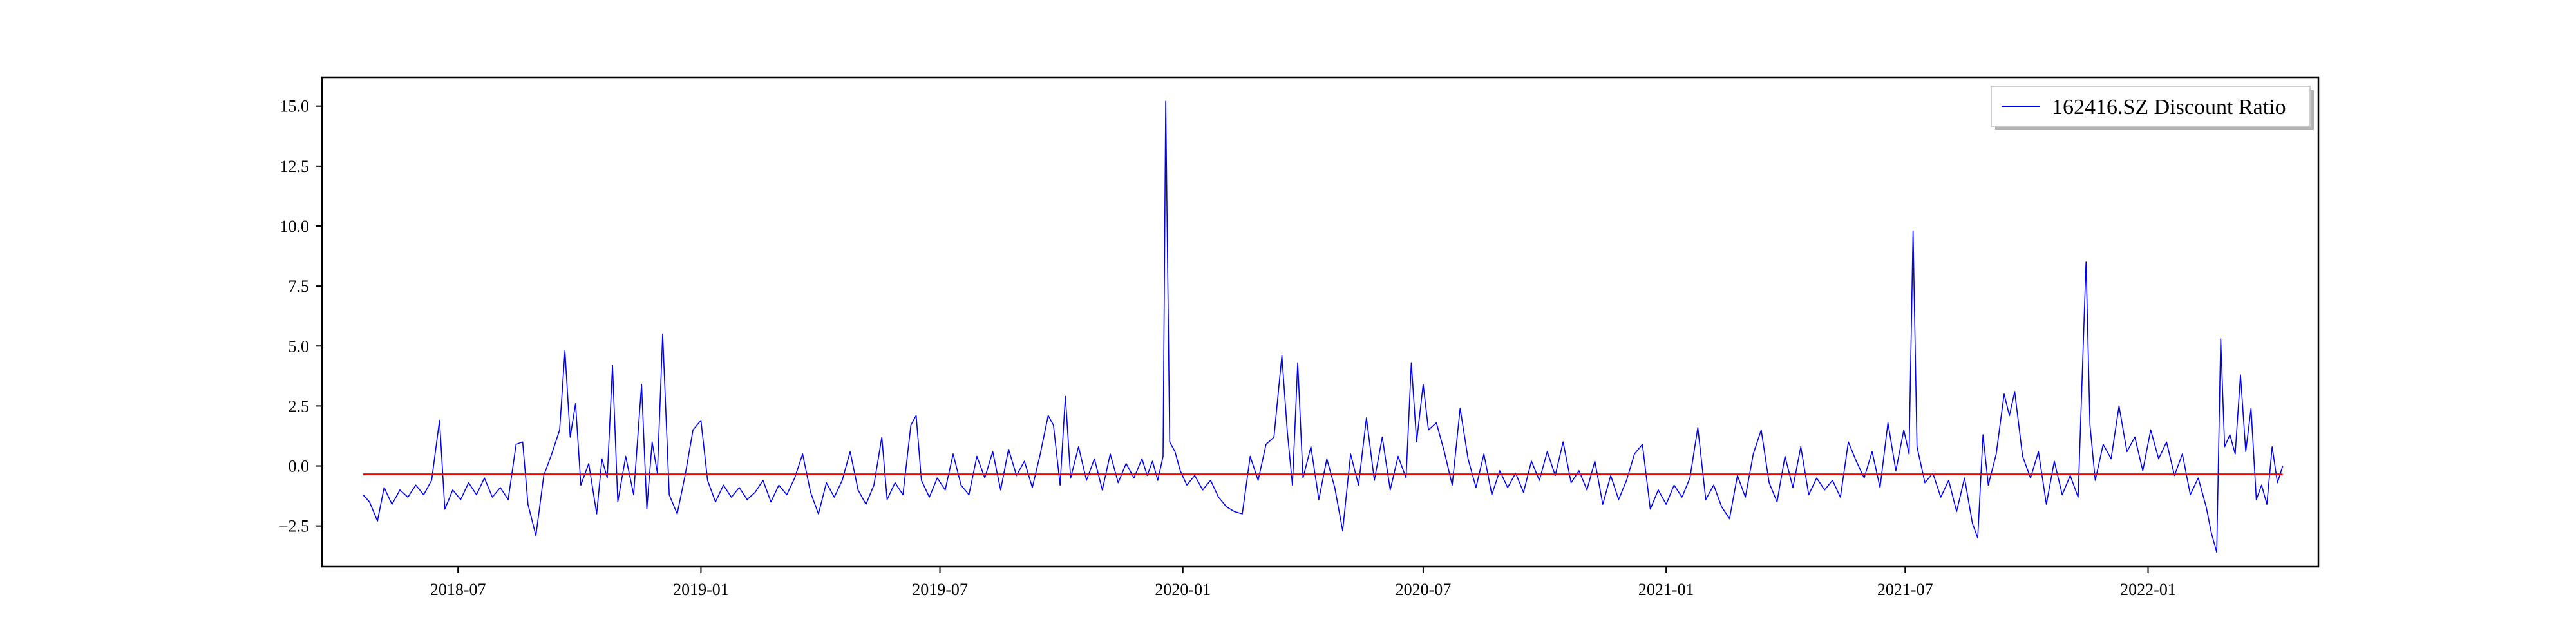  What do you see at coordinates (295, 226) in the screenshot?
I see `y-tick-label: 10.0` at bounding box center [295, 226].